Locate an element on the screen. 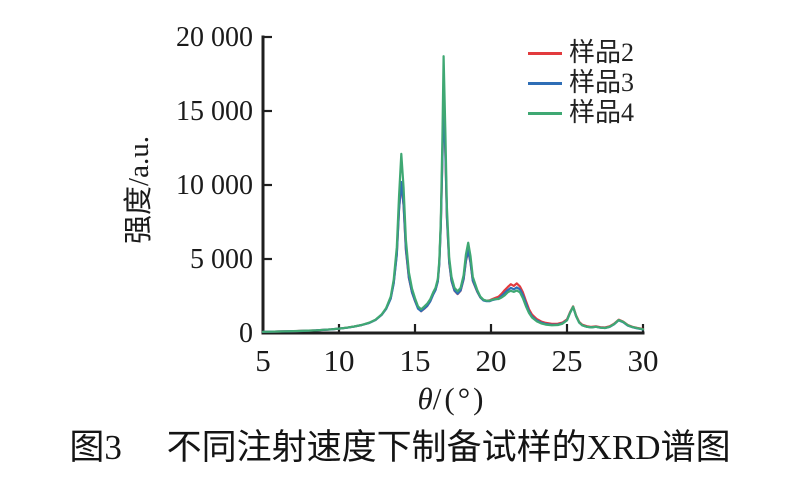  x-axis-label: θ/(°) is located at coordinates (452, 398).